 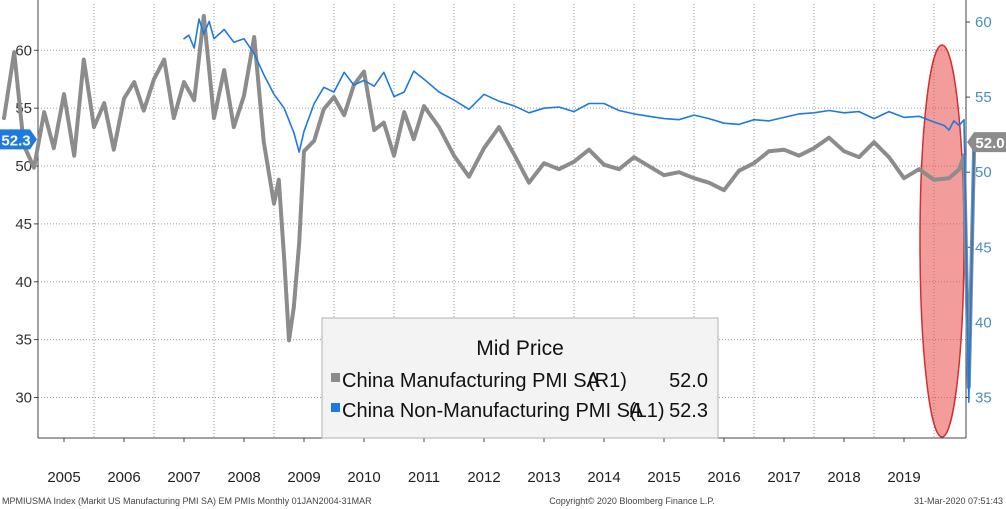 I want to click on x-tick-label: 2010, so click(x=363, y=477).